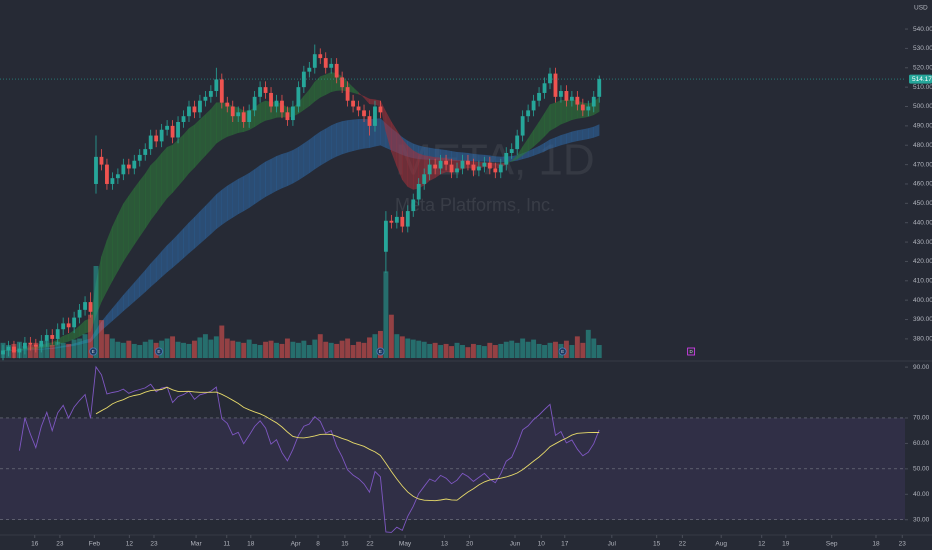 This screenshot has height=550, width=932. I want to click on x-tick-label: Sep, so click(832, 544).